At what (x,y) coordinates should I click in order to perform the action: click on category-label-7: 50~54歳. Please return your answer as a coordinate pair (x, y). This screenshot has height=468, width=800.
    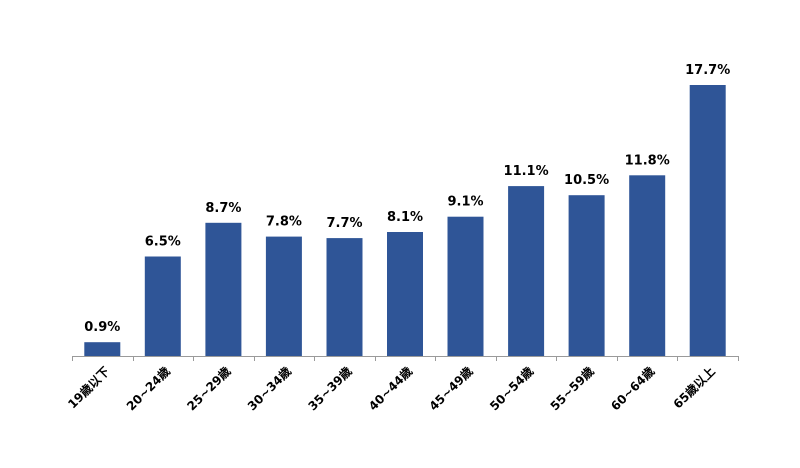
    Looking at the image, I should click on (511, 389).